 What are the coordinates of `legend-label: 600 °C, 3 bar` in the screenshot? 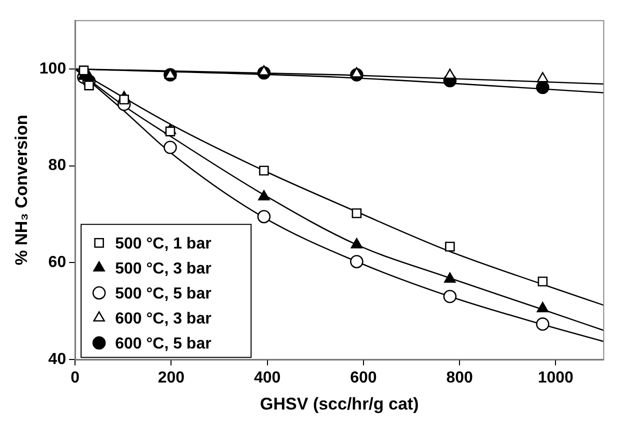 It's located at (163, 319).